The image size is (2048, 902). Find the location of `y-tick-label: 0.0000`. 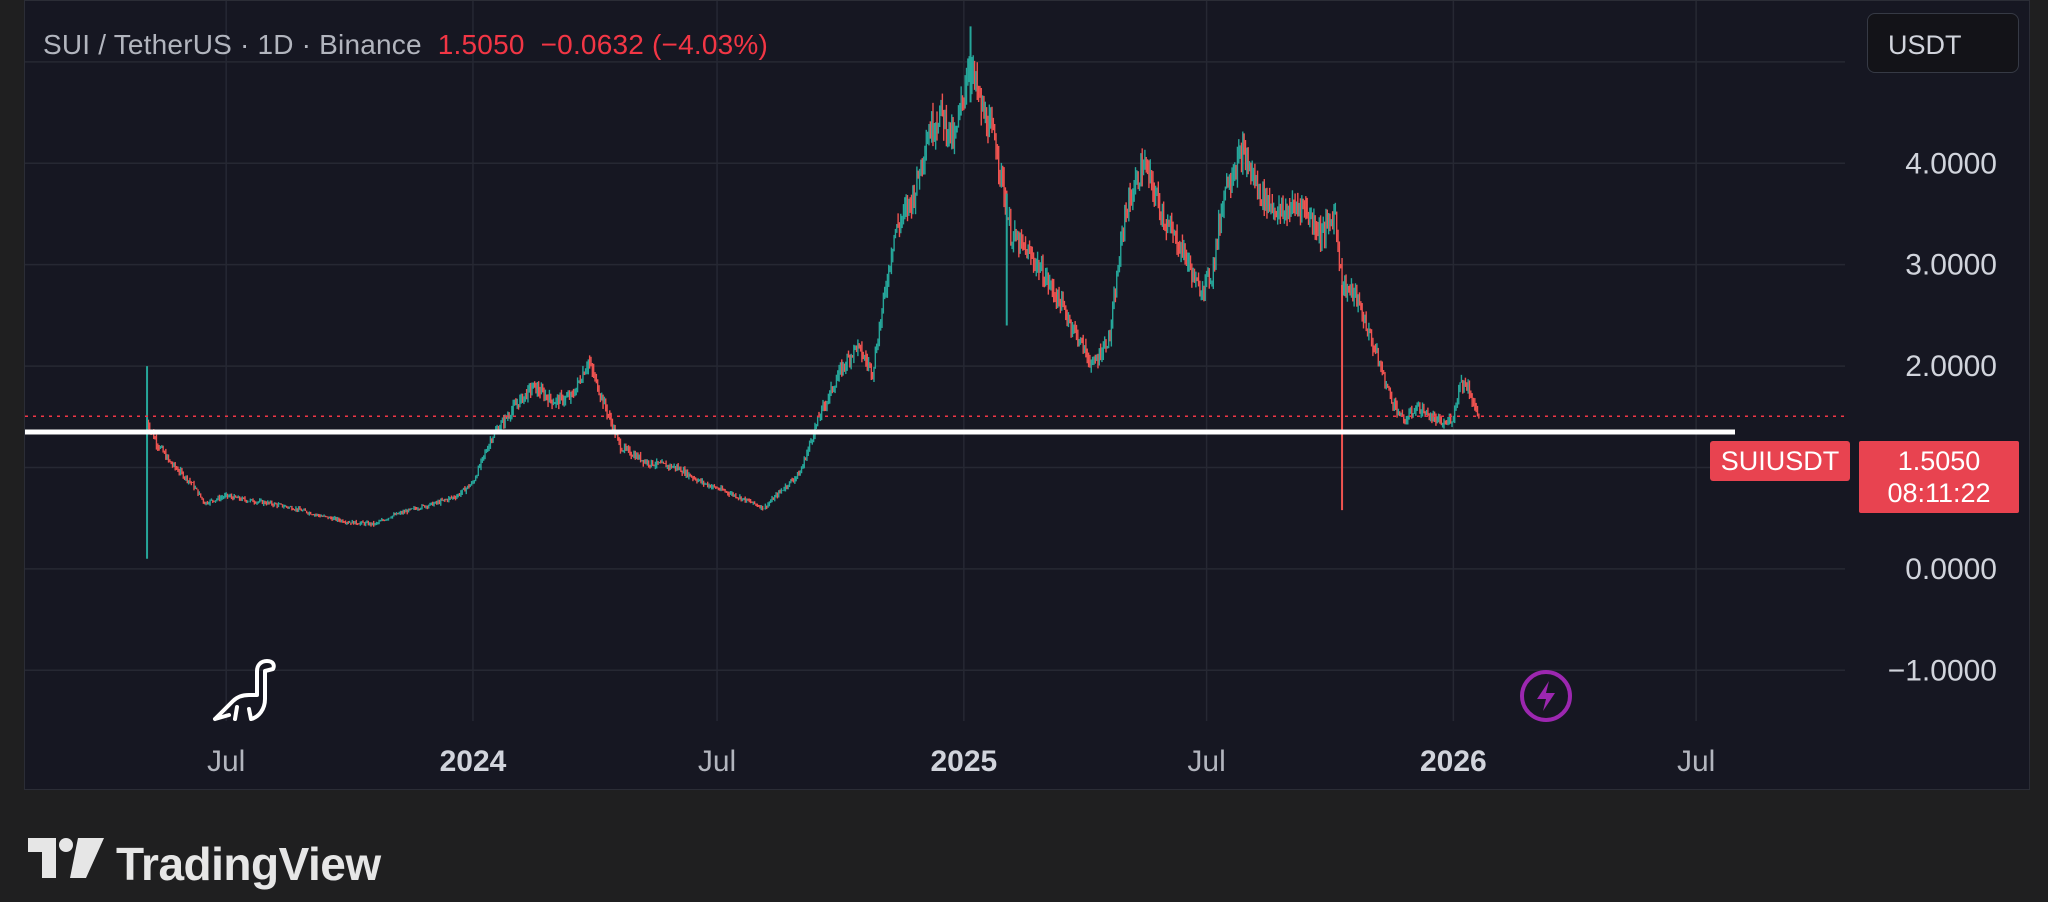

y-tick-label: 0.0000 is located at coordinates (1951, 569).